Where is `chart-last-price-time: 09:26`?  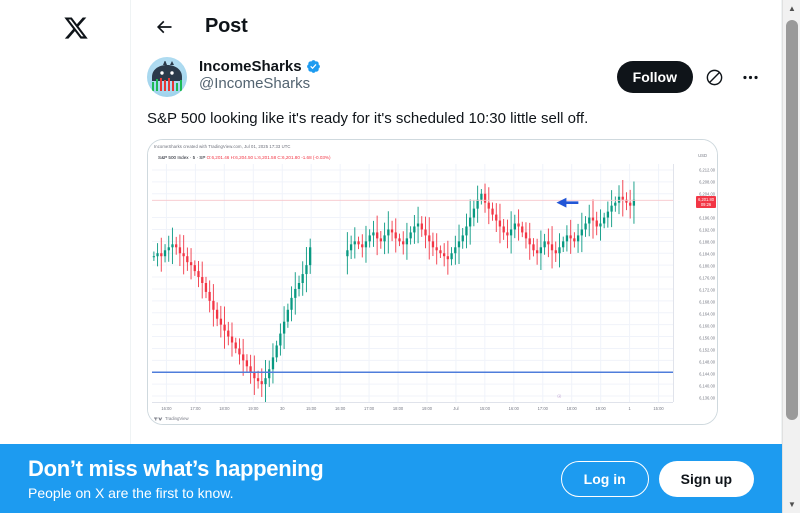 chart-last-price-time: 09:26 is located at coordinates (706, 204).